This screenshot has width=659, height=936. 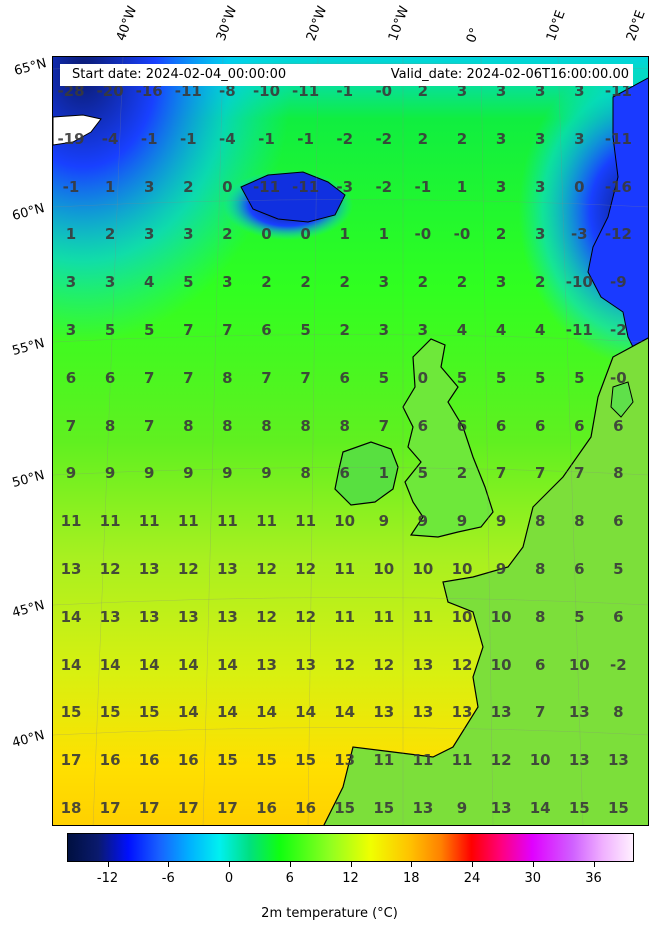 I want to click on colorbar-tick-label: 18, so click(x=411, y=878).